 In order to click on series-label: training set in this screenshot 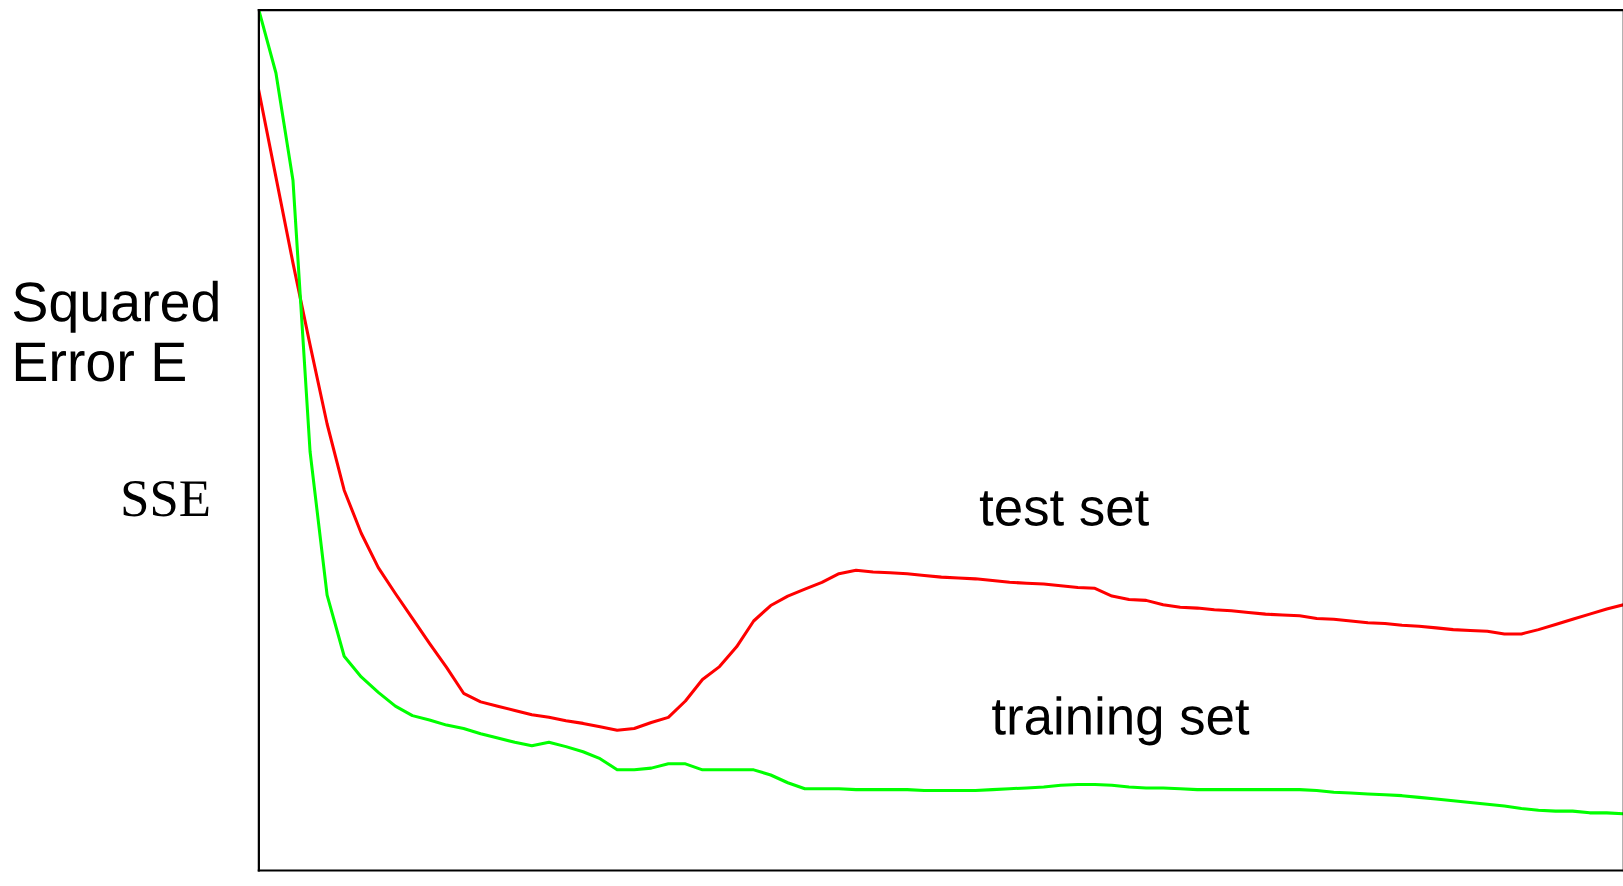, I will do `click(1121, 721)`.